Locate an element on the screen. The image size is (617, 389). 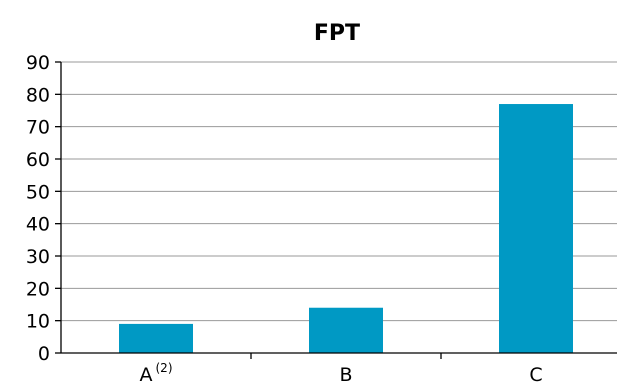
y-tick-label: 90 is located at coordinates (38, 63).